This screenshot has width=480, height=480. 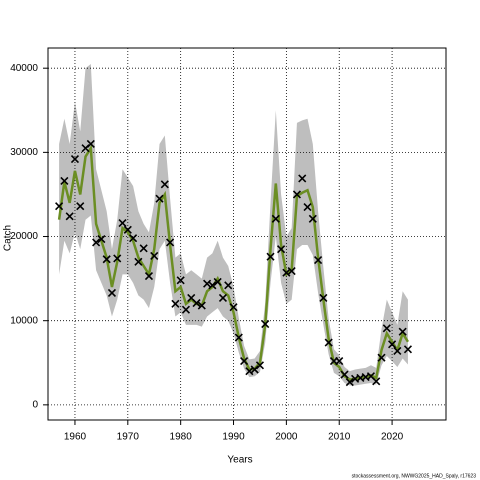 I want to click on y-tick-label: 0, so click(x=35, y=404).